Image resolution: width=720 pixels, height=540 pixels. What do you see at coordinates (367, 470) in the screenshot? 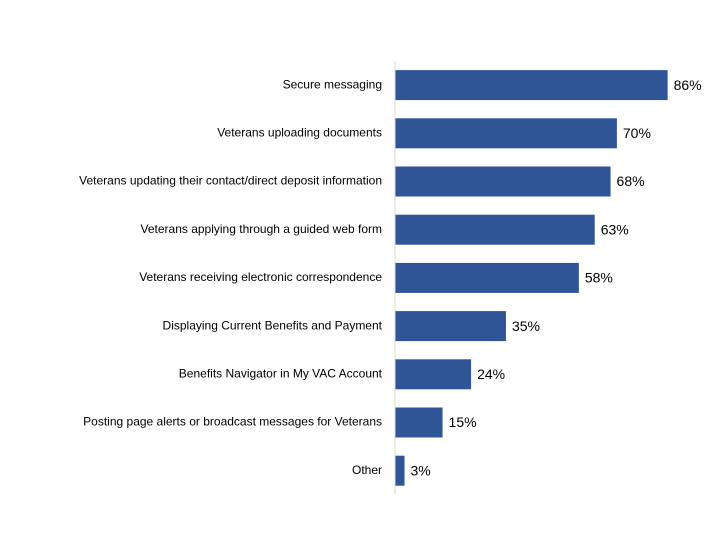
I see `category-label: Other` at bounding box center [367, 470].